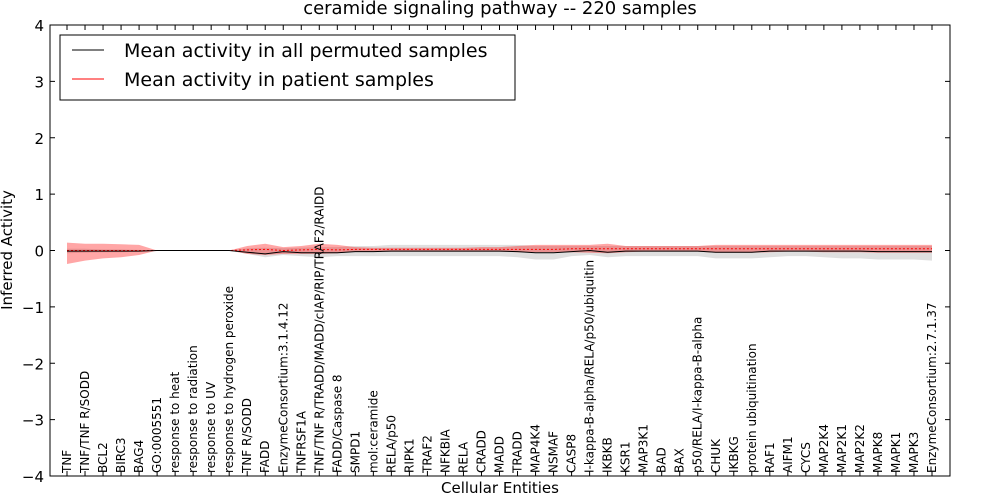 Image resolution: width=1000 pixels, height=500 pixels. What do you see at coordinates (39, 252) in the screenshot?
I see `y-tick-label: 0` at bounding box center [39, 252].